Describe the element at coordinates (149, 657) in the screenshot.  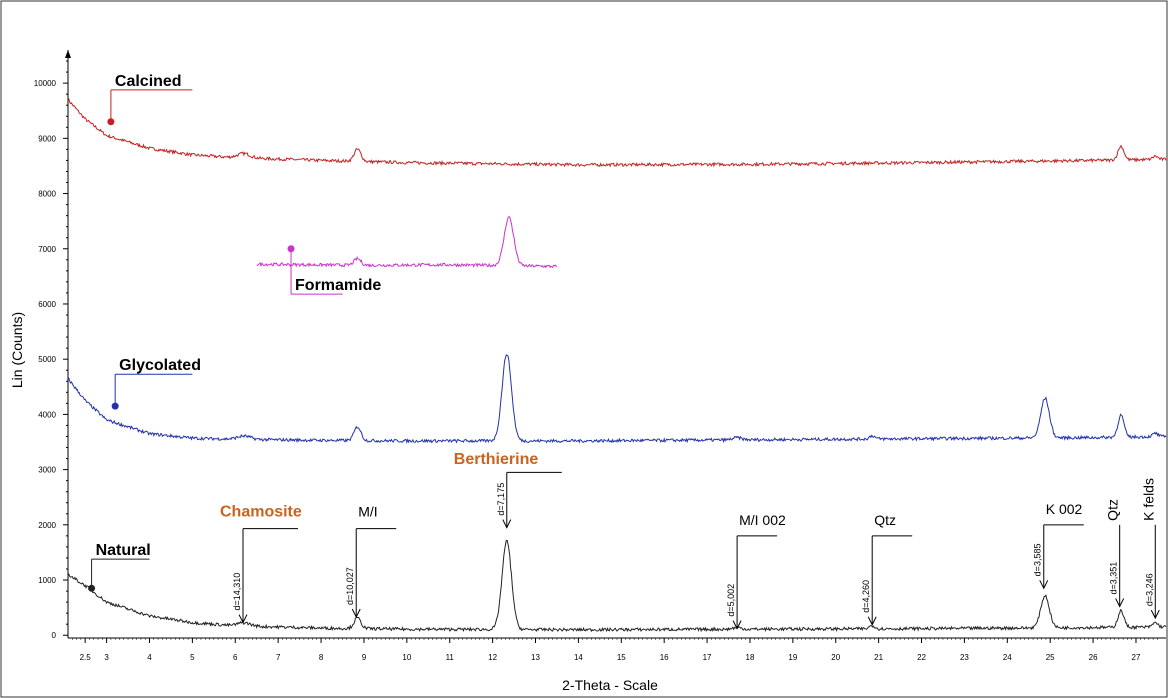
I see `x-tick-label: 4` at that location.